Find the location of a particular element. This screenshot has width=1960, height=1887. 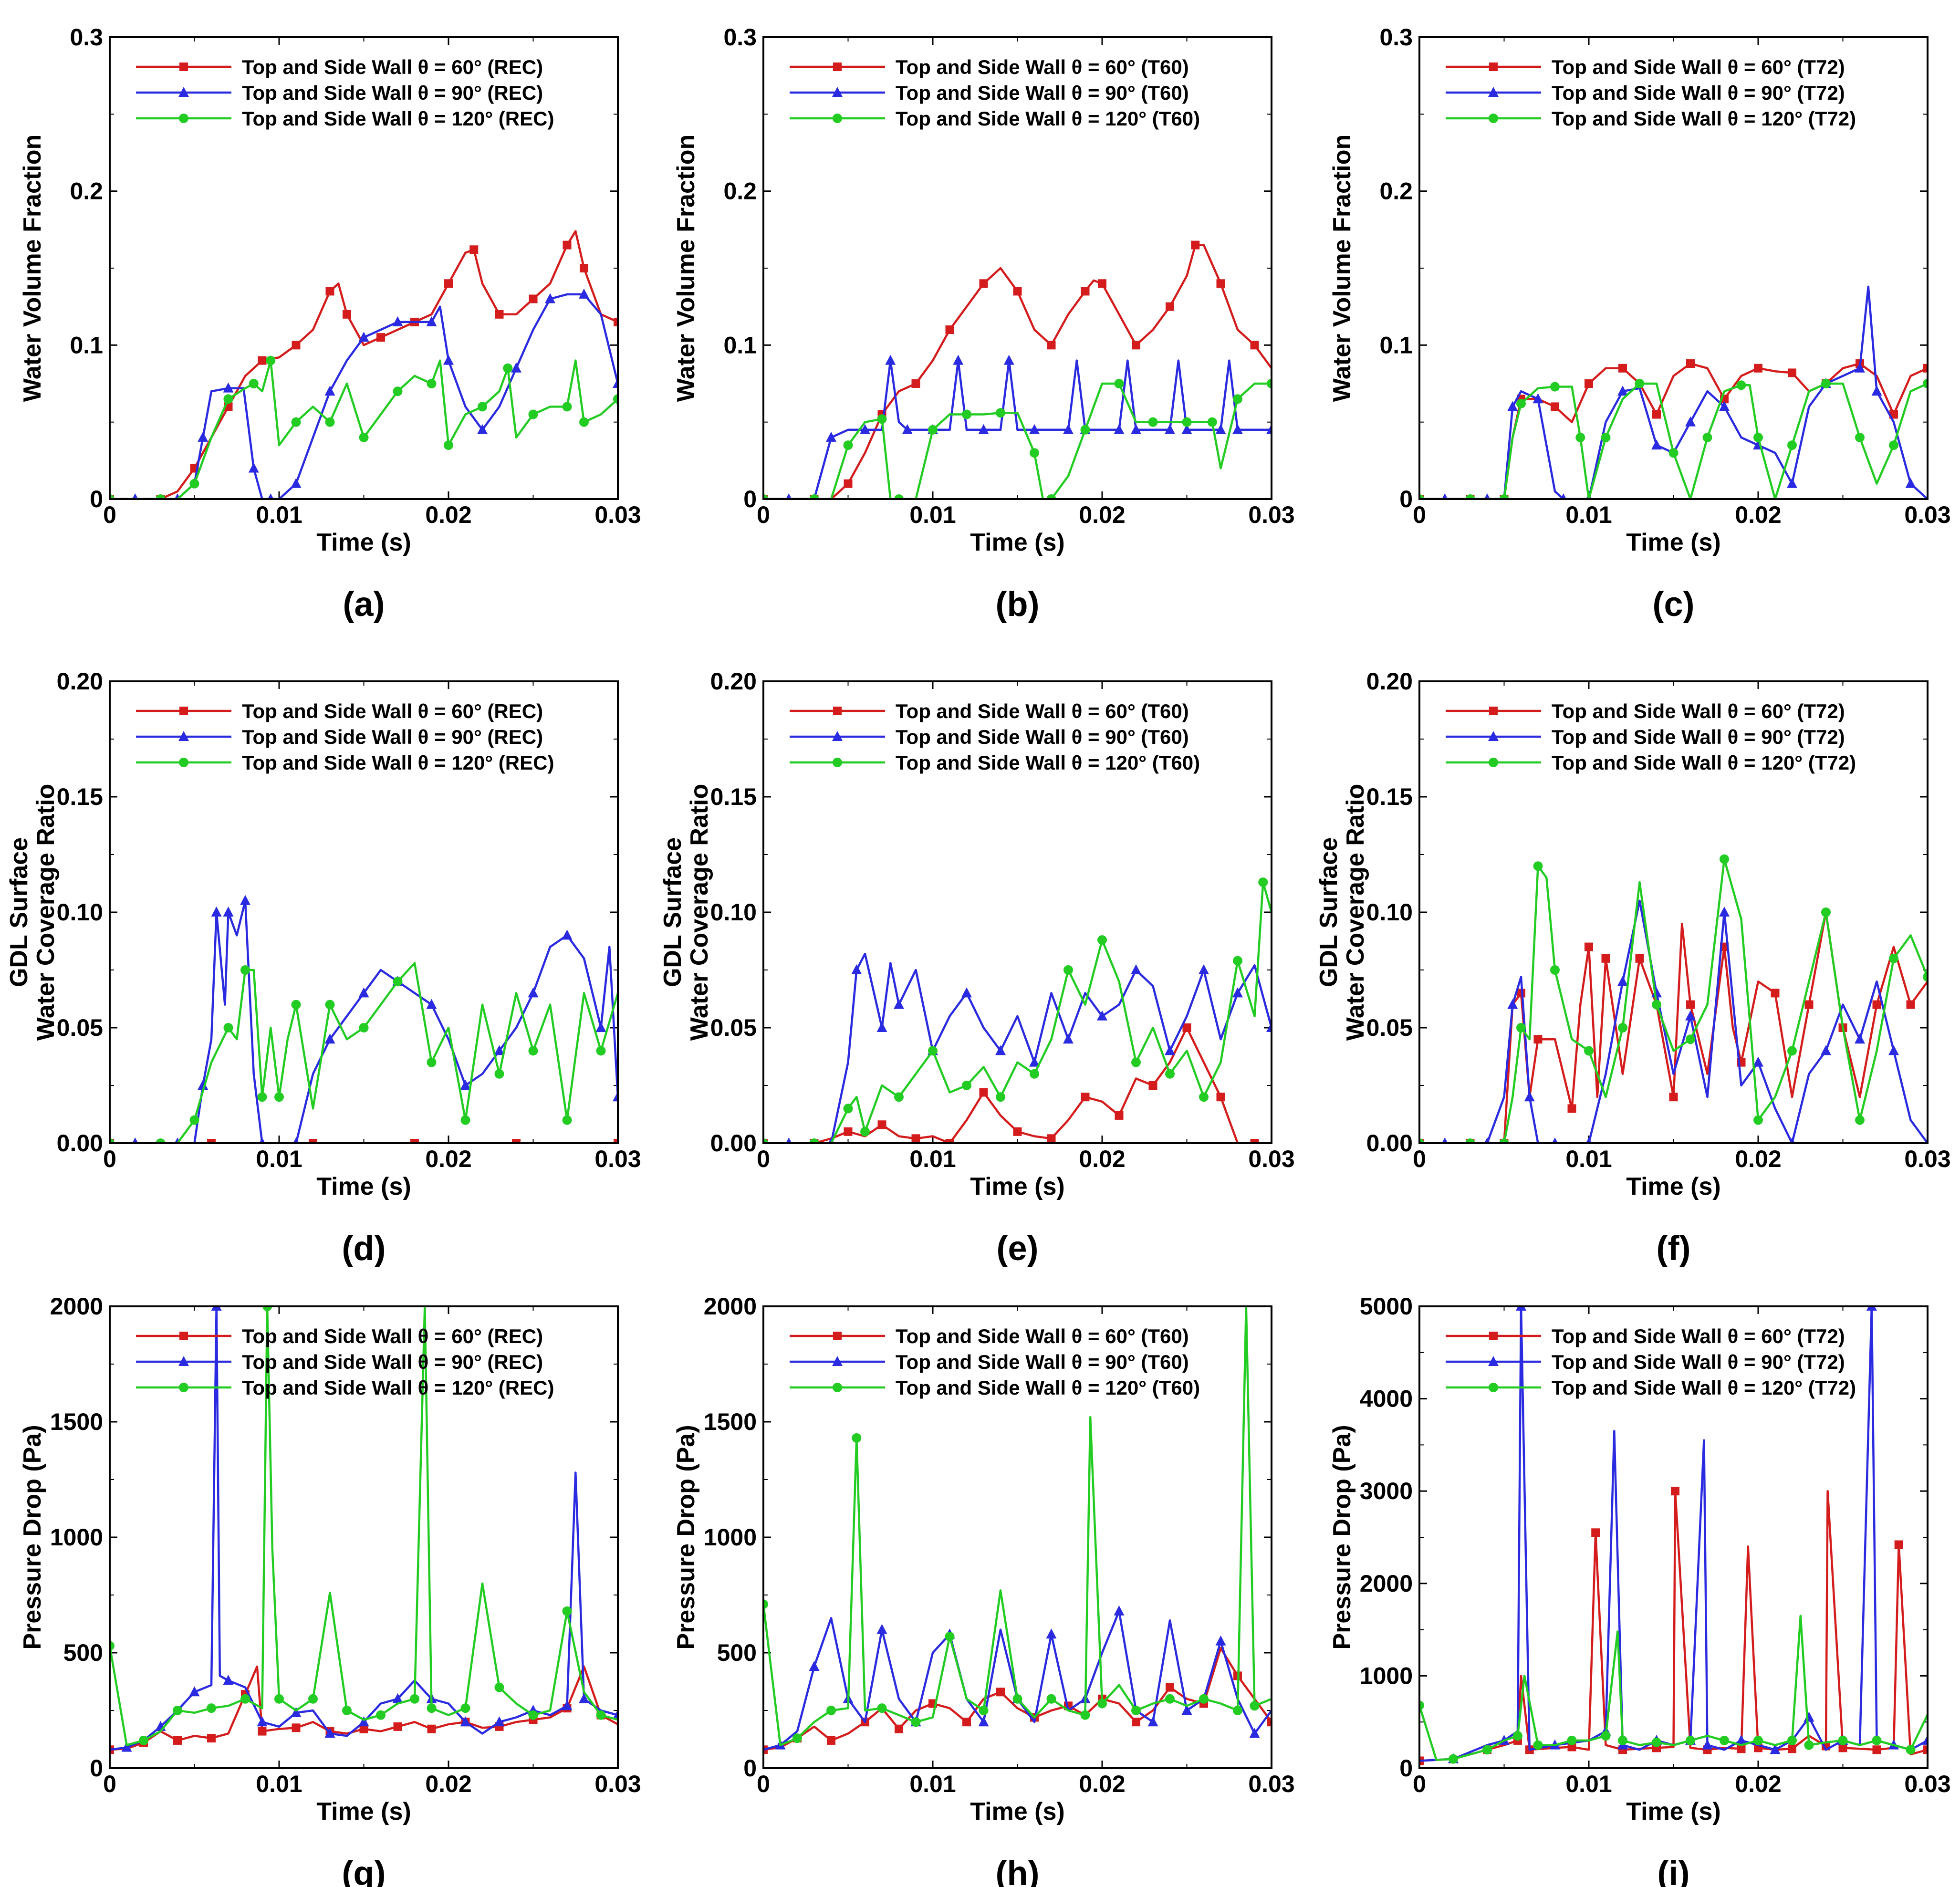

legend-marker-b-green is located at coordinates (837, 119).